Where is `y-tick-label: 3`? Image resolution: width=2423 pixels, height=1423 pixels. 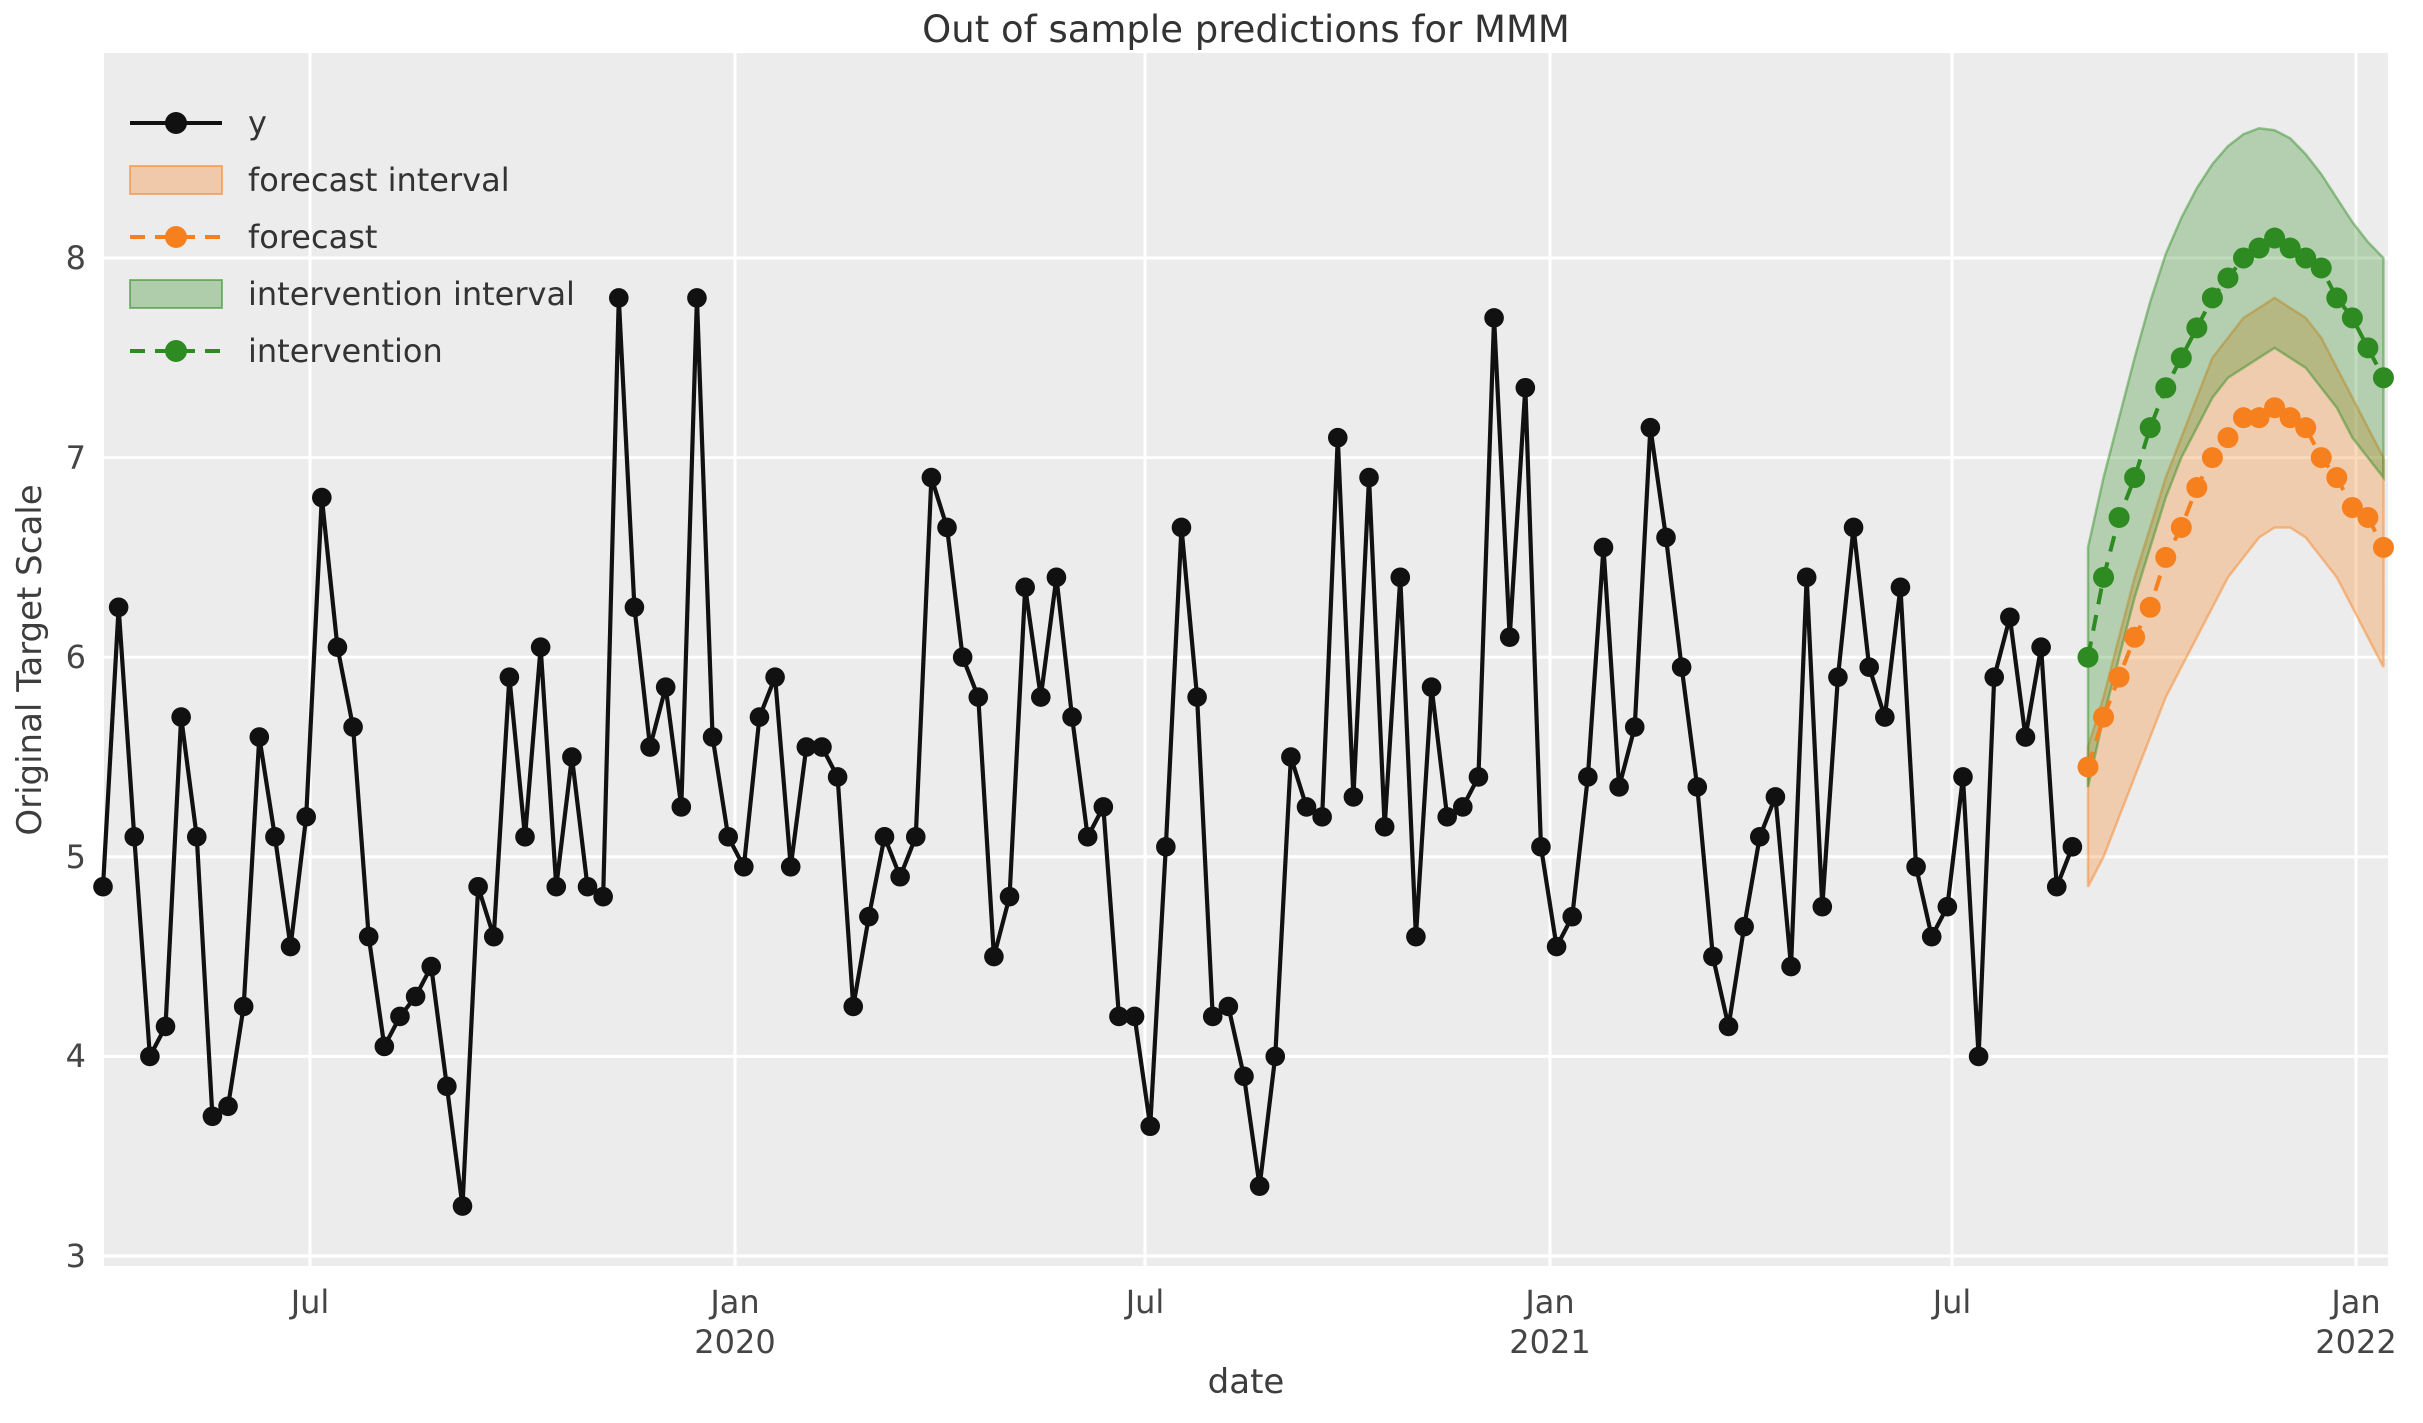
y-tick-label: 3 is located at coordinates (75, 1256).